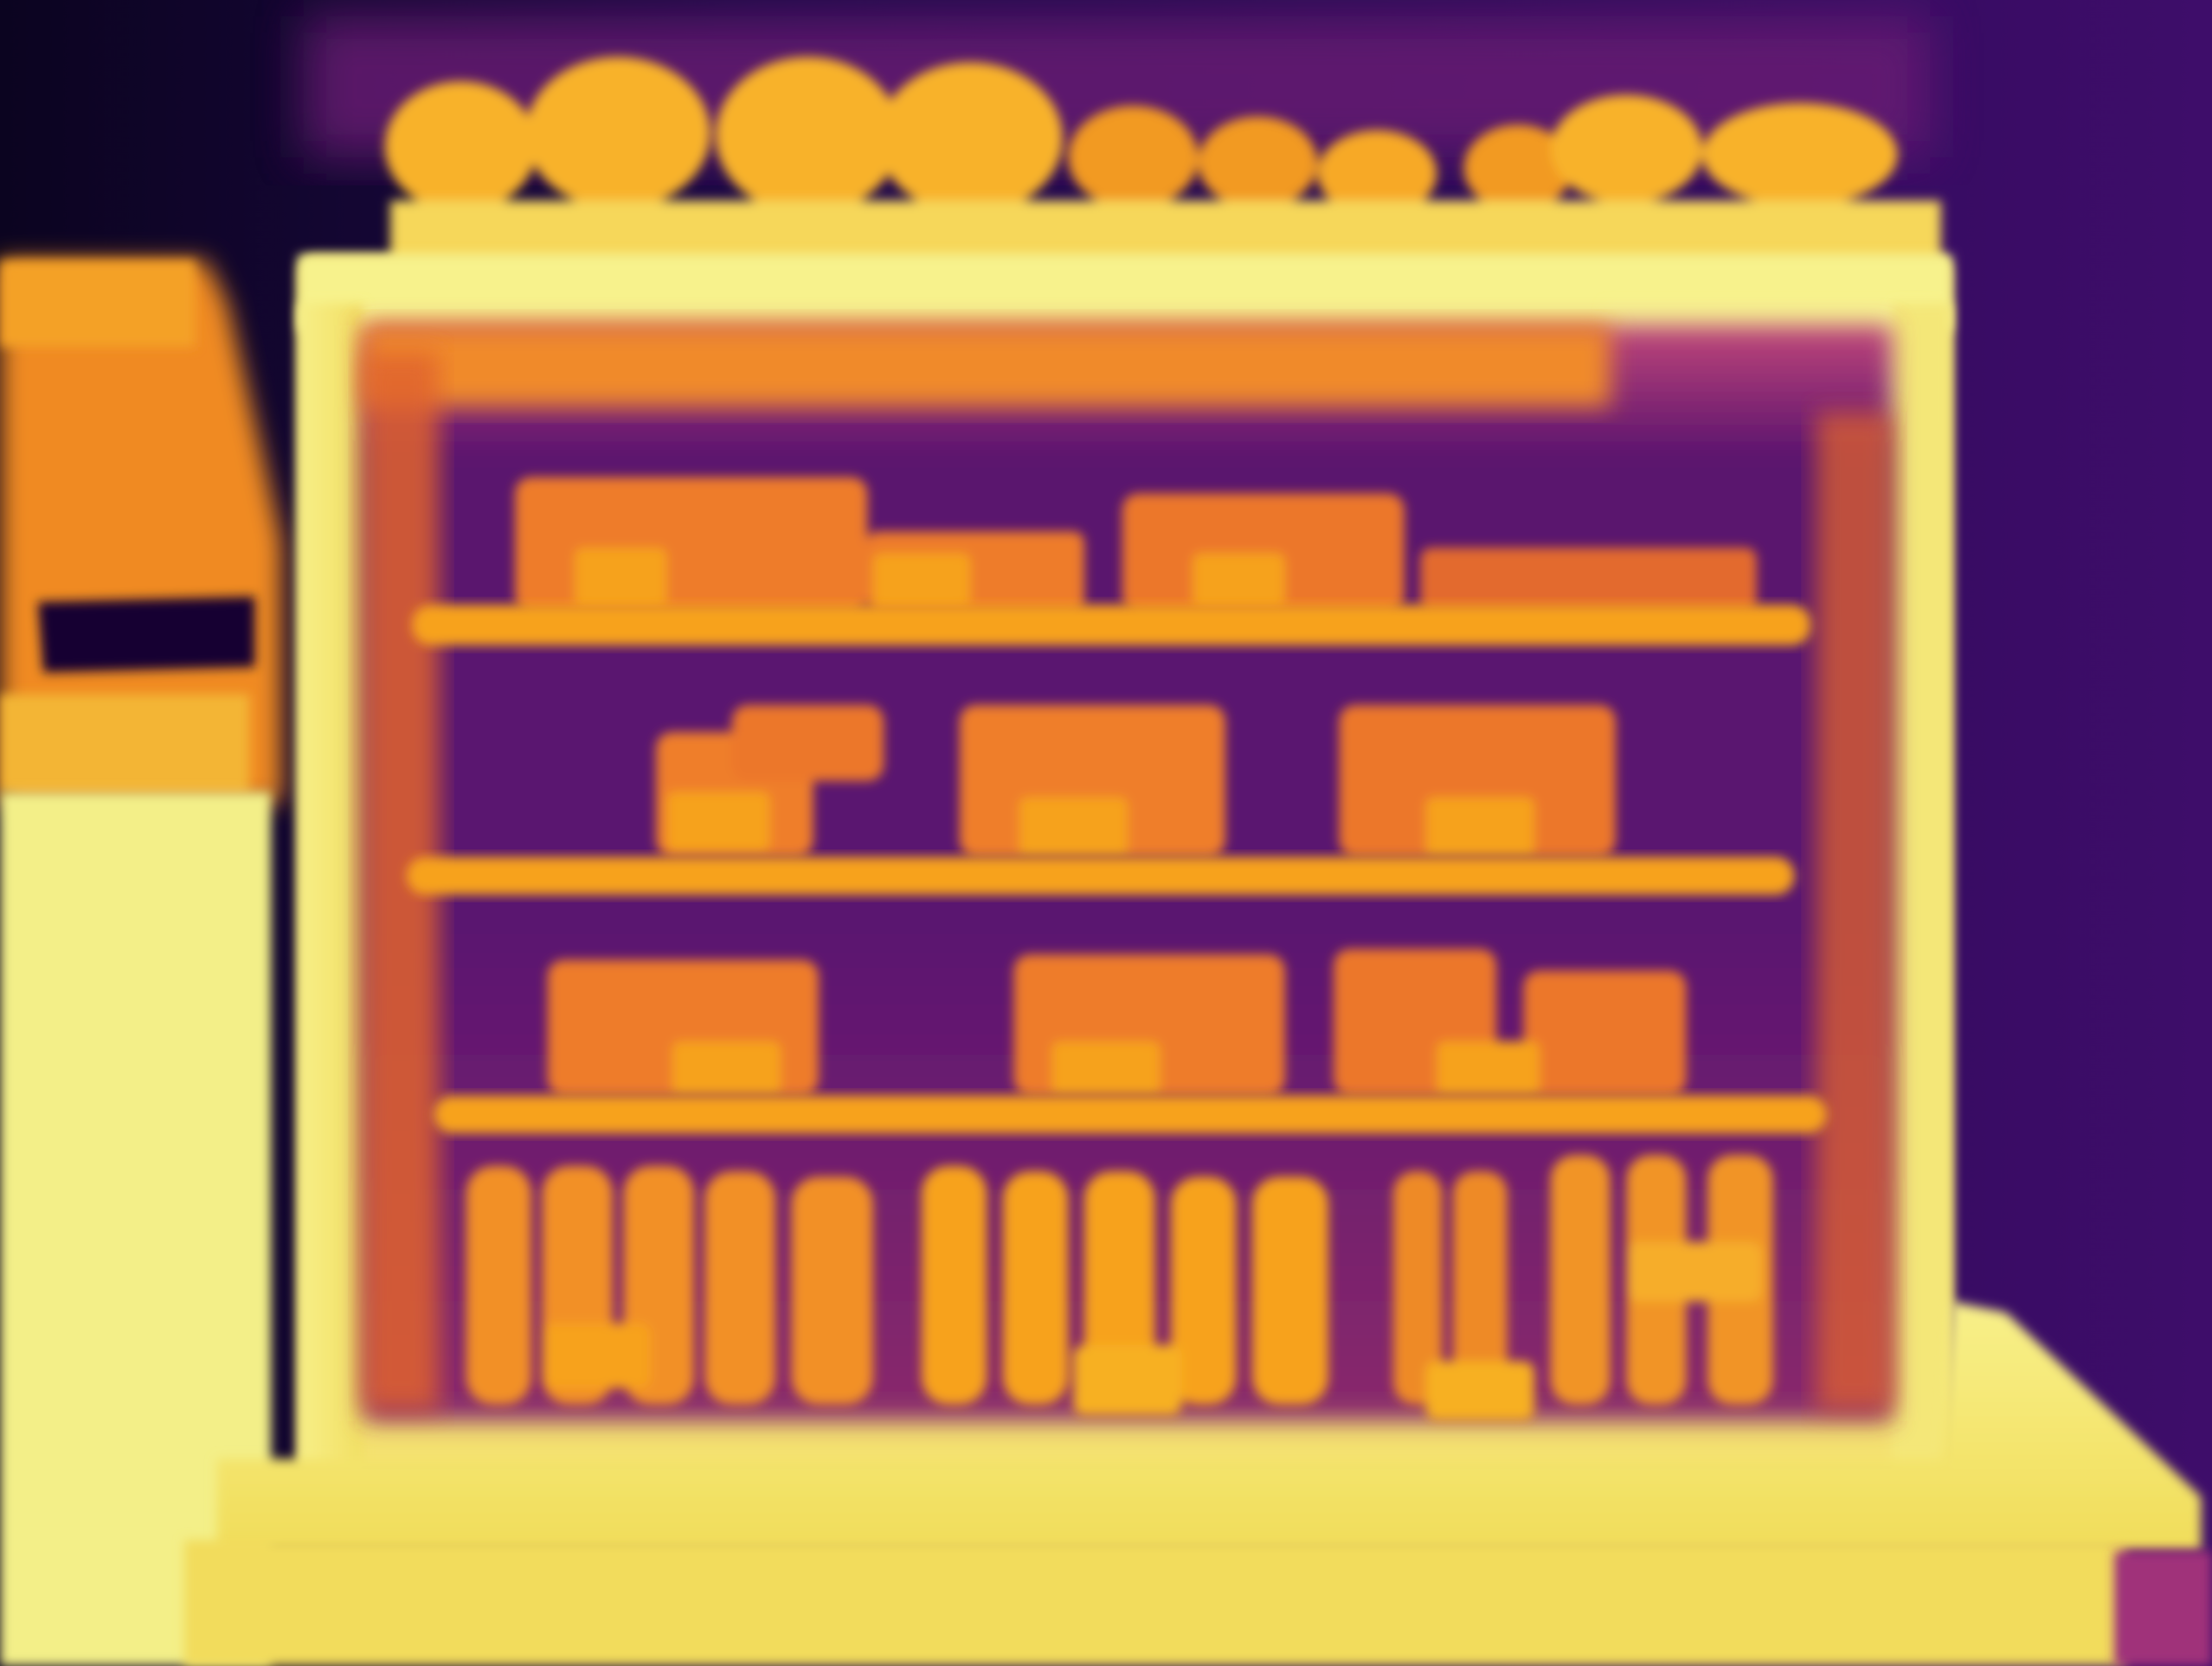 The image size is (2212, 1666). I want to click on shelf-1-cakes, so click(1136, 545).